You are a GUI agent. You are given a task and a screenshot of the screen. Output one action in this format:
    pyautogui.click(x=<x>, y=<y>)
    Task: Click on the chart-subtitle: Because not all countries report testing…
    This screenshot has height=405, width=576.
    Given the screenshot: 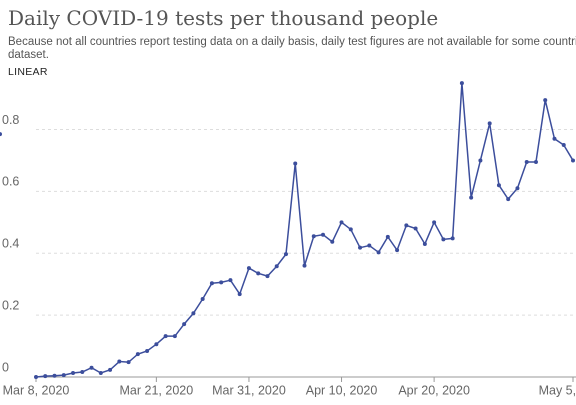 What is the action you would take?
    pyautogui.click(x=292, y=48)
    